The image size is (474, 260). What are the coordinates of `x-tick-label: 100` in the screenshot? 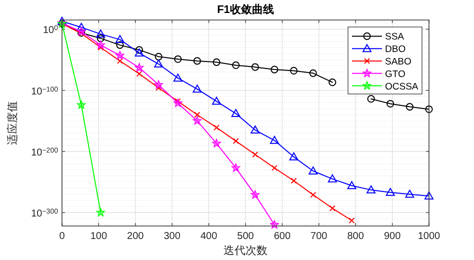 It's located at (99, 236).